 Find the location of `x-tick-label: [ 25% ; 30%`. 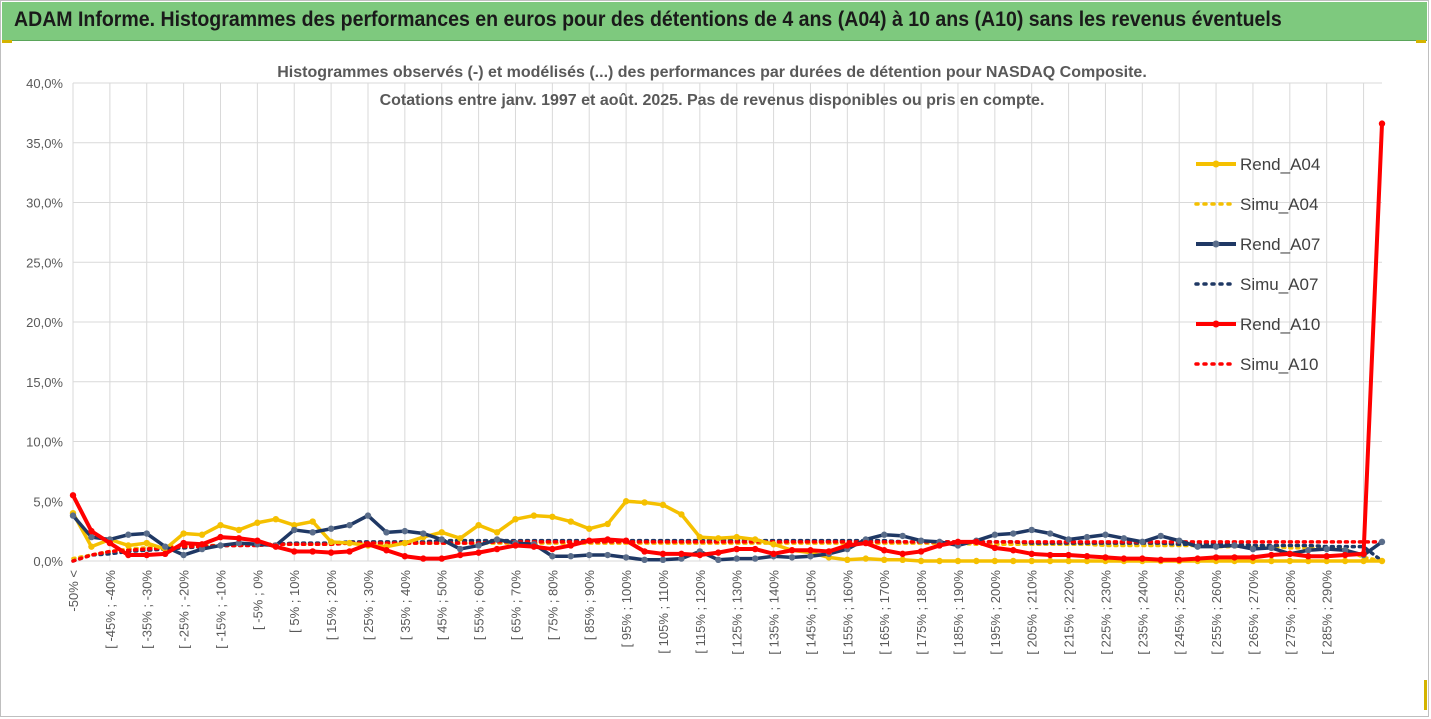

x-tick-label: [ 25% ; 30% is located at coordinates (368, 605).